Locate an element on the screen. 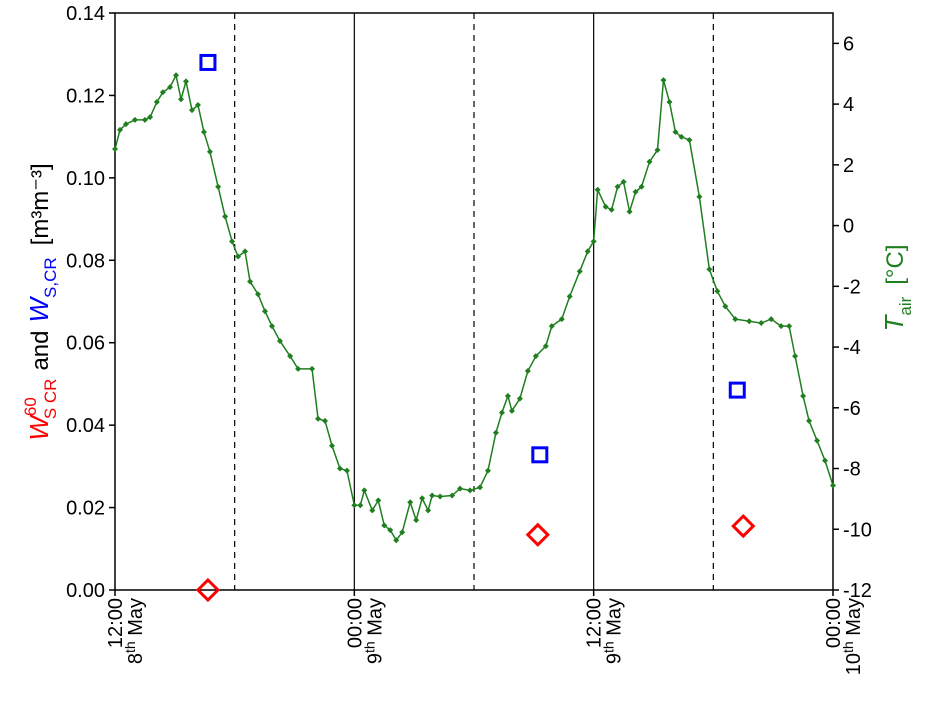 This screenshot has width=925, height=704. y-tick-label: 0.10 is located at coordinates (85, 179).